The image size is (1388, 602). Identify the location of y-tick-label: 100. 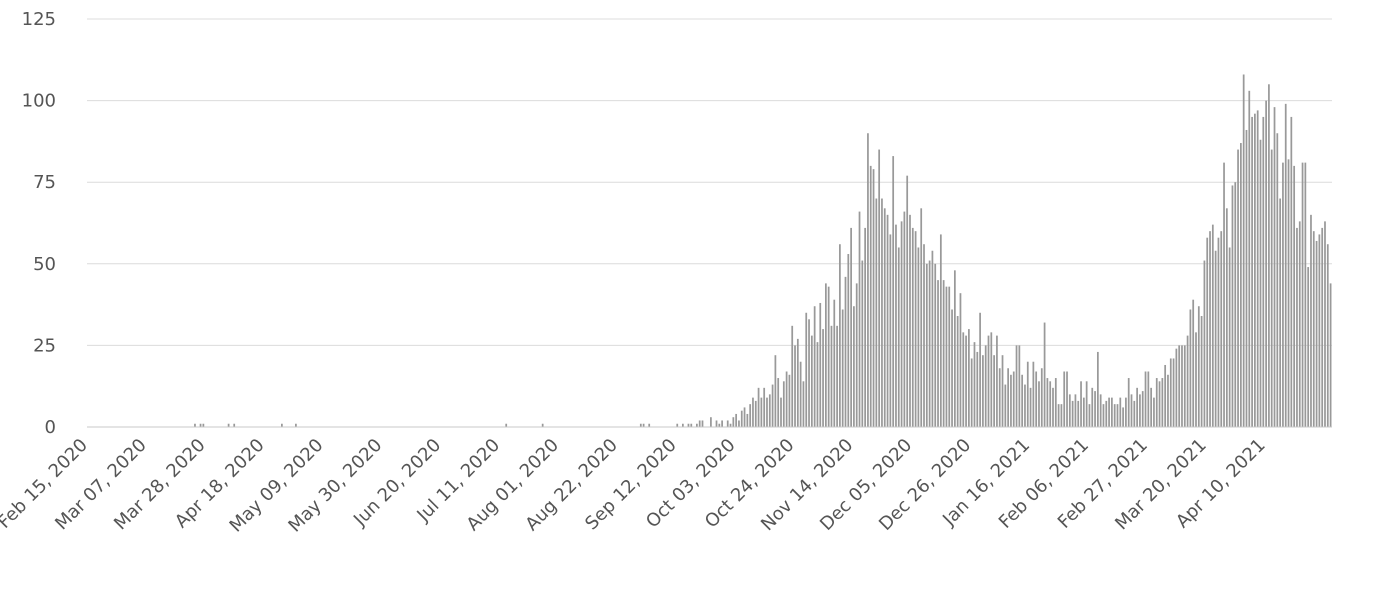
(39, 101).